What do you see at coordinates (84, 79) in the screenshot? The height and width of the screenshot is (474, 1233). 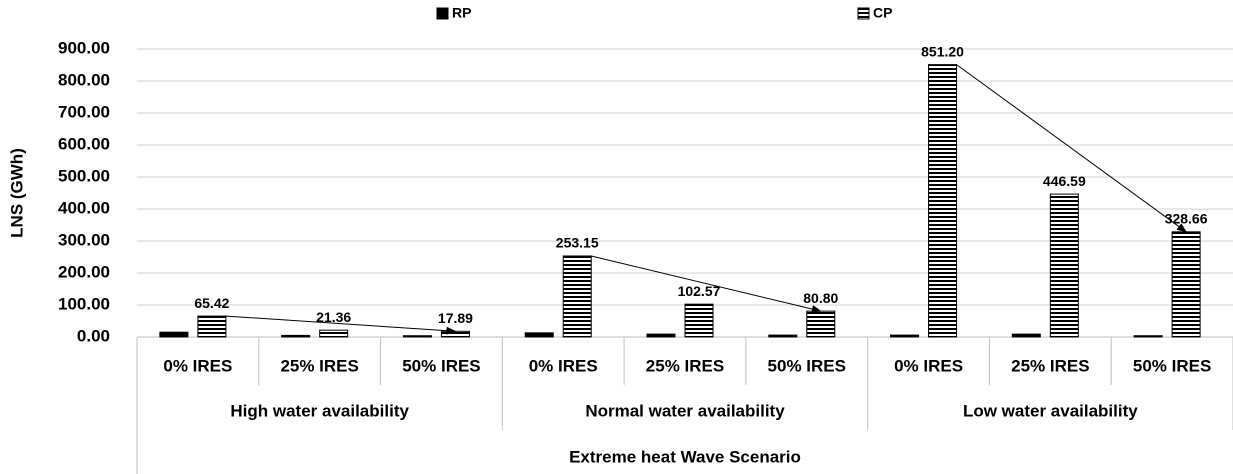 I see `y-tick-label: 800.00` at bounding box center [84, 79].